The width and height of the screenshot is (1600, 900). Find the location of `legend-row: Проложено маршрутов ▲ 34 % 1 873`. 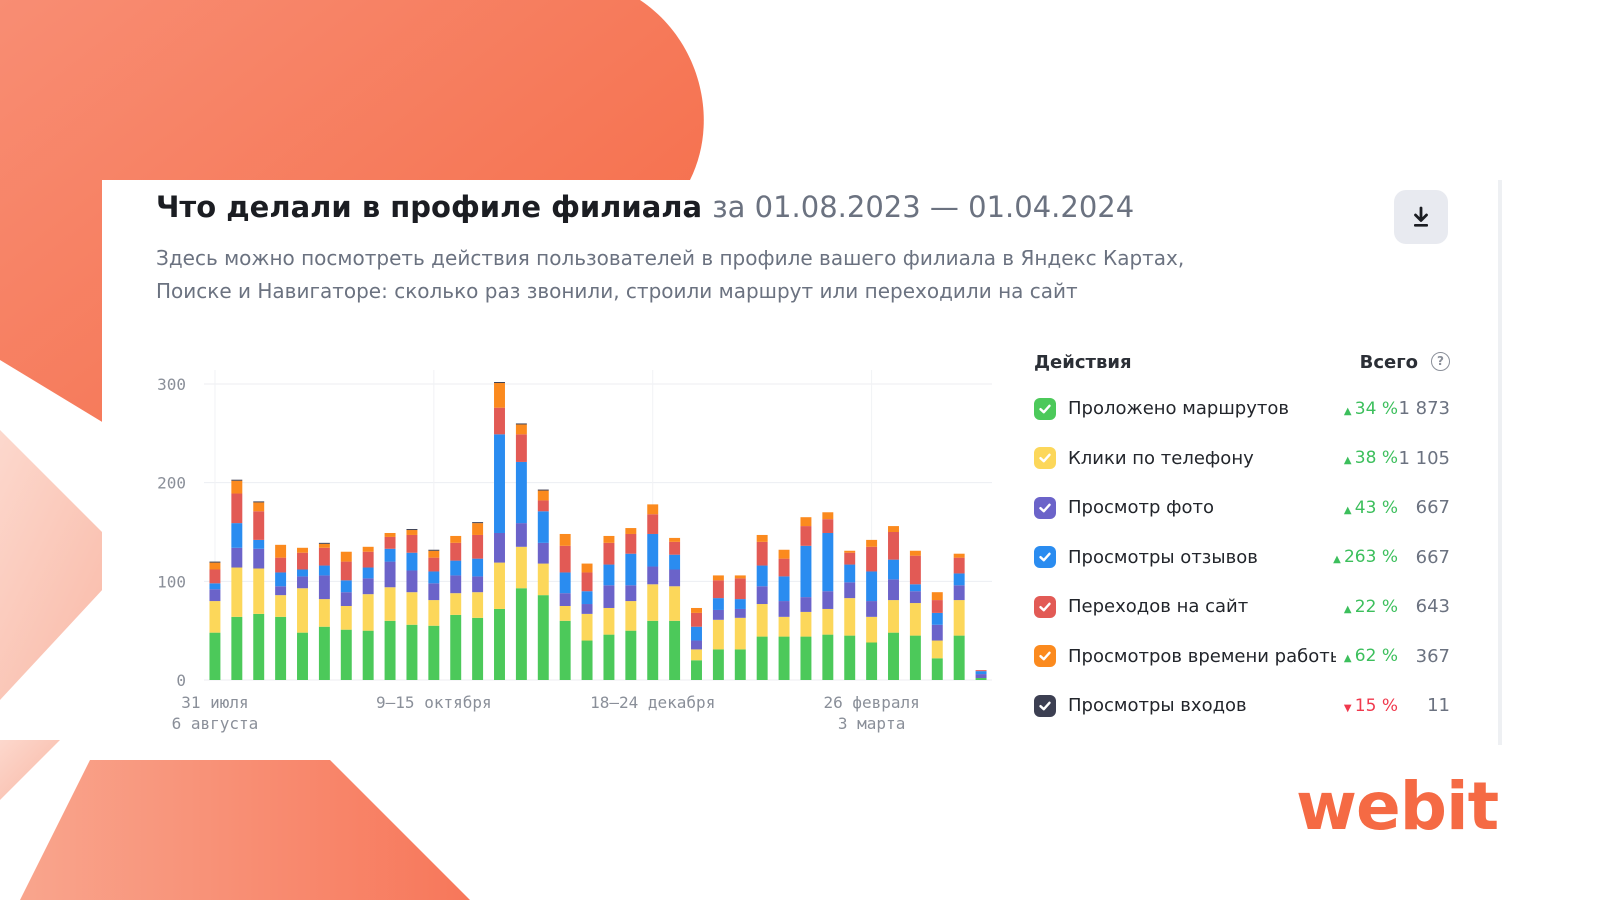

legend-row: Проложено маршрутов ▲ 34 % 1 873 is located at coordinates (1247, 409).